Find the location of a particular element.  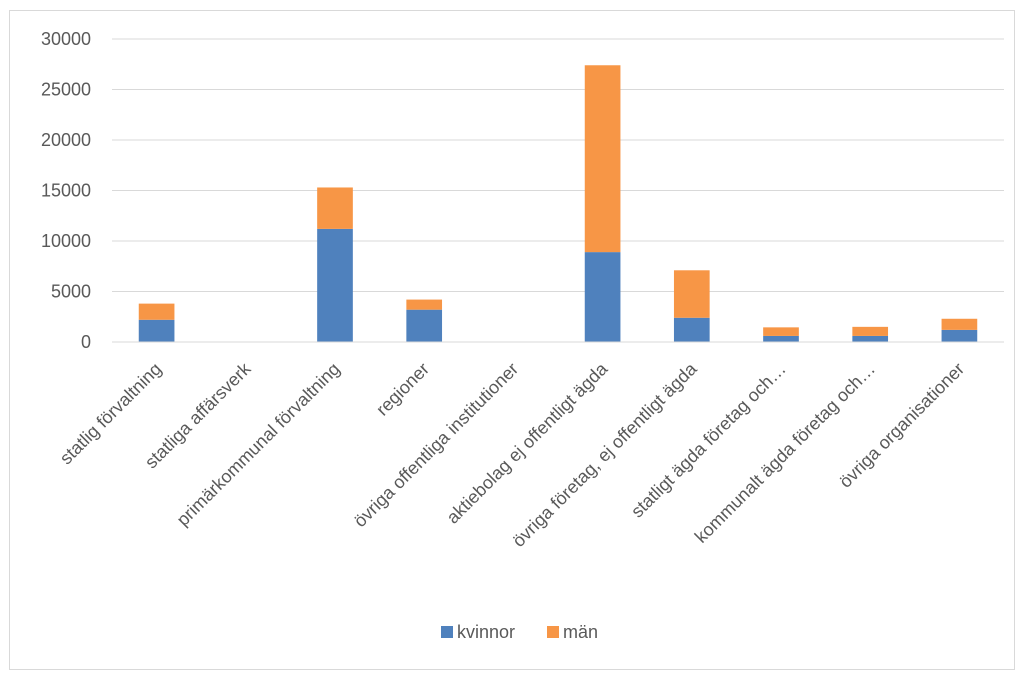

x-category-label: övriga offentliga institutioner is located at coordinates (436, 445).